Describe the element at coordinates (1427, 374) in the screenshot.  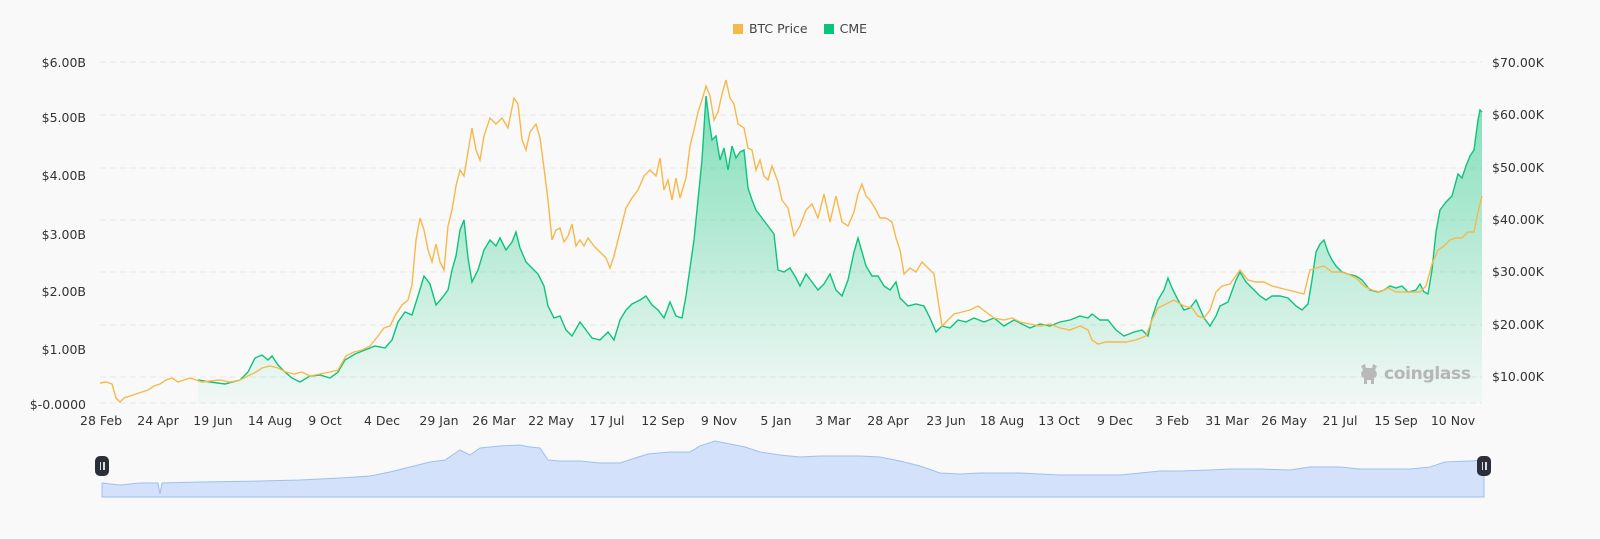
I see `watermark-text: coinglass` at that location.